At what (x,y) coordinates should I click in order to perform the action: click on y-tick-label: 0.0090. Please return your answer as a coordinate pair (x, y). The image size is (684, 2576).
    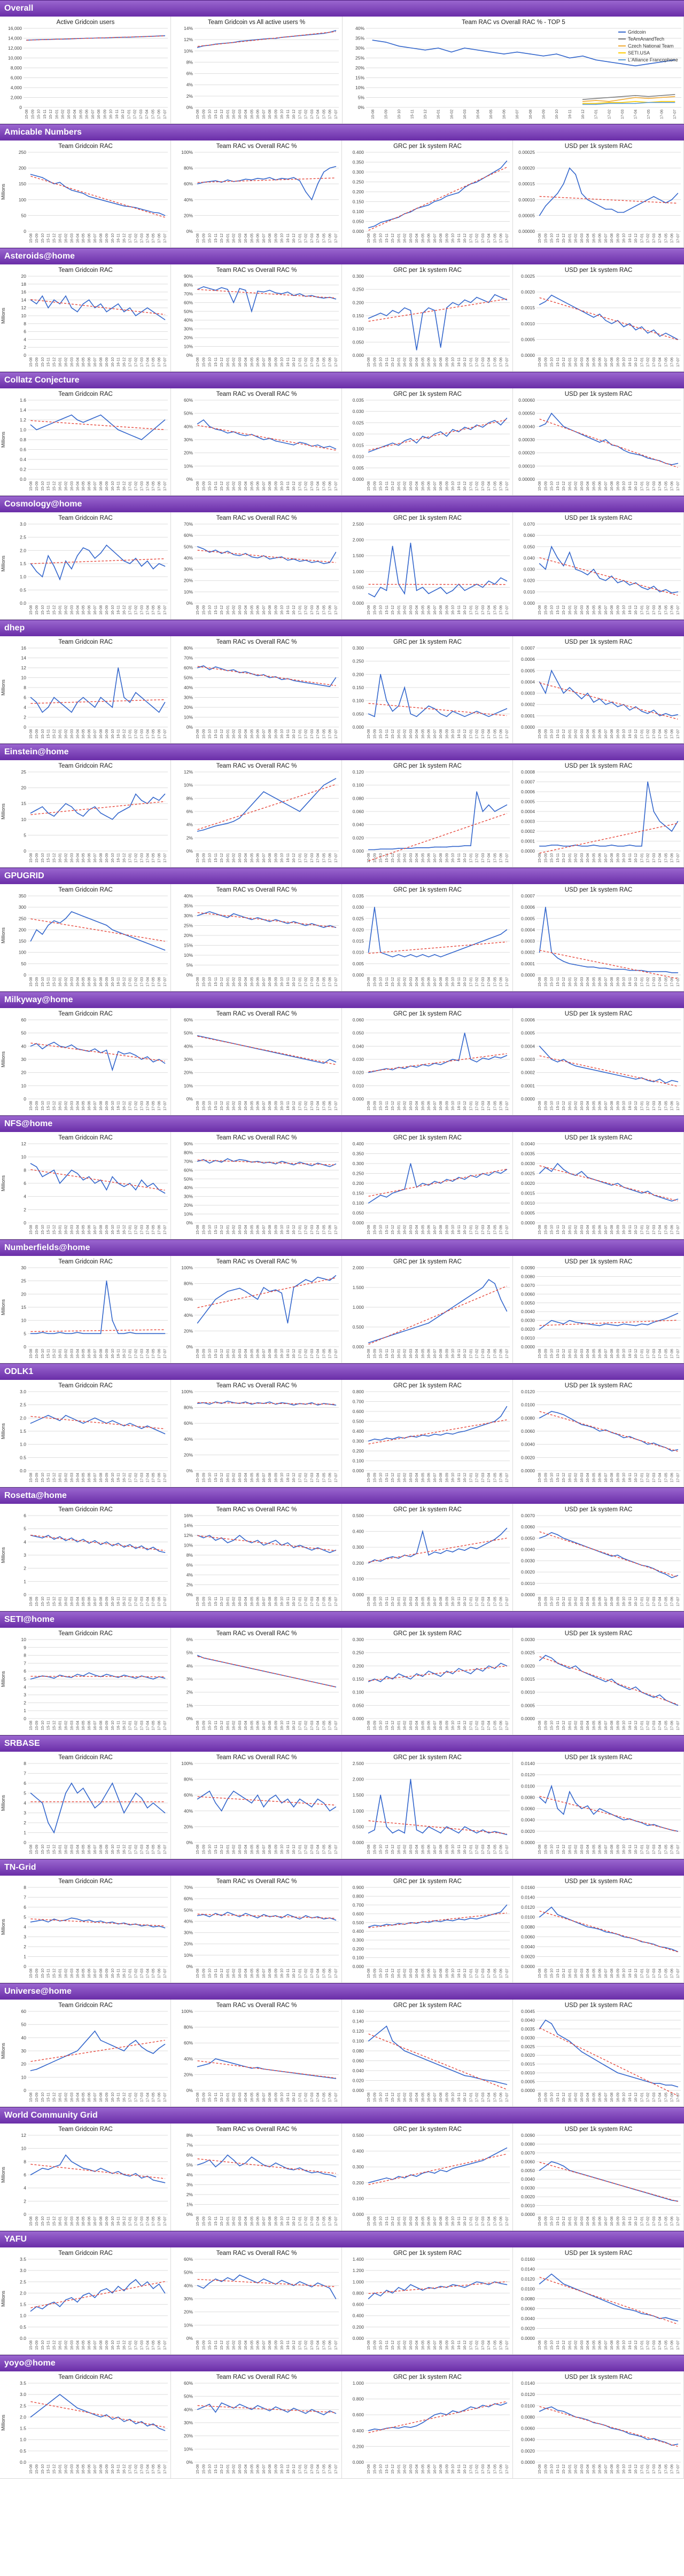
    Looking at the image, I should click on (528, 2135).